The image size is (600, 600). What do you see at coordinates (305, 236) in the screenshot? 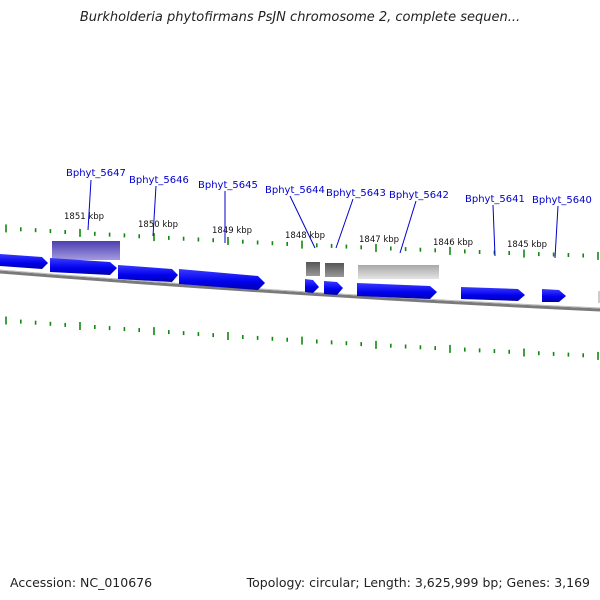
I see `scale-label-1848: 1848 kbp` at bounding box center [305, 236].